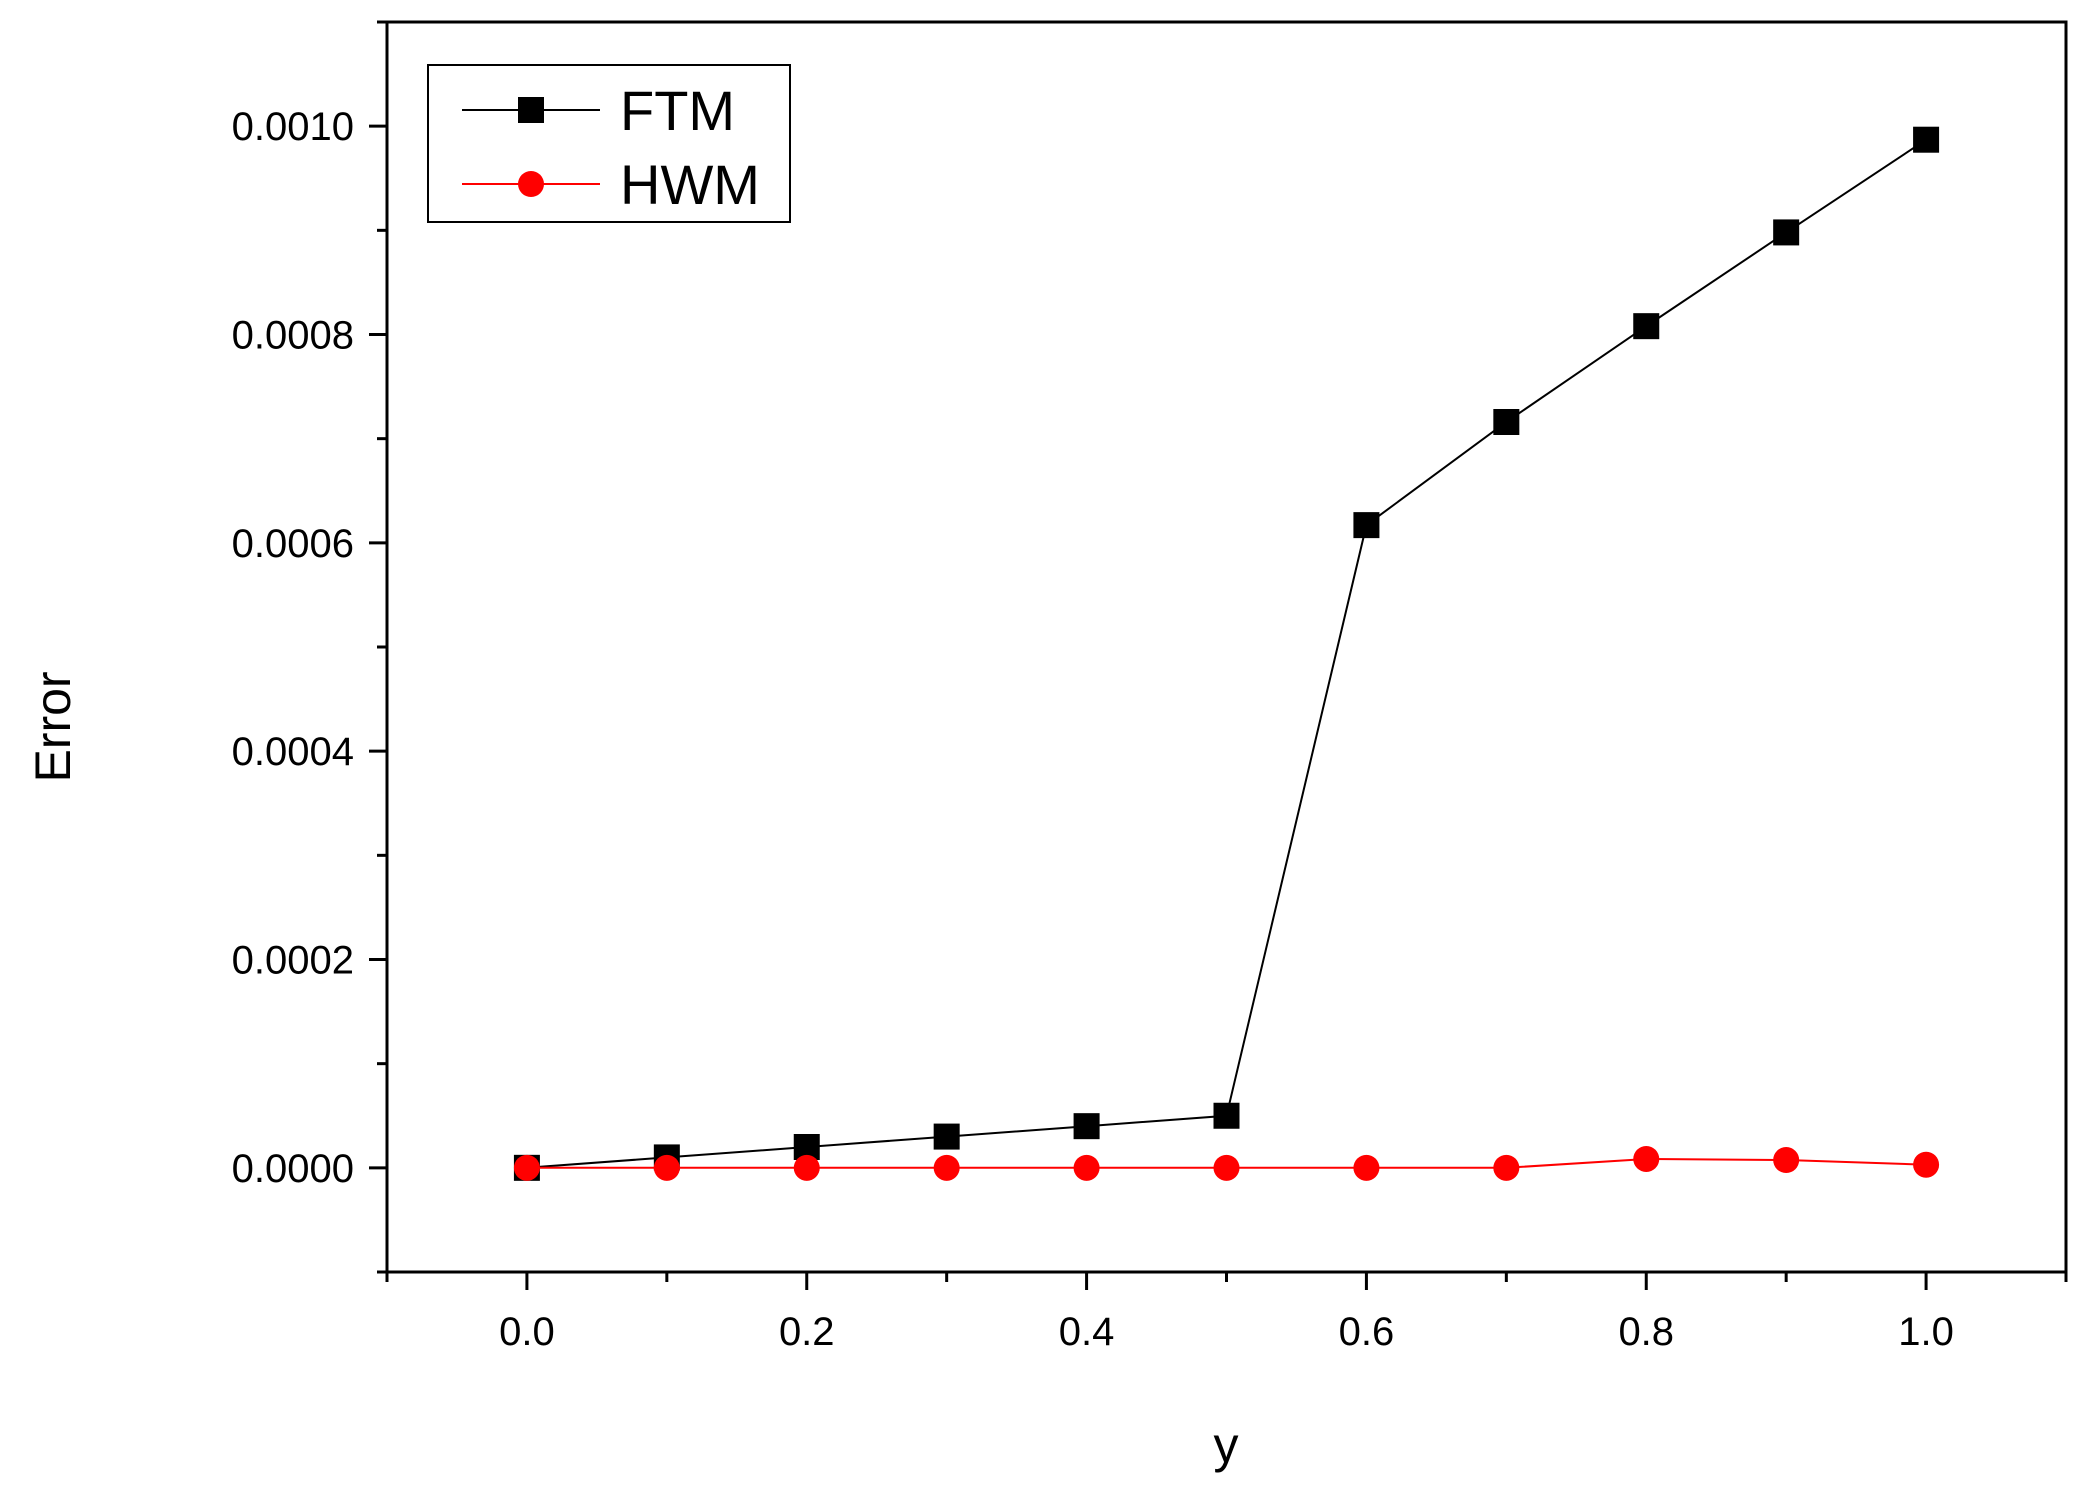 This screenshot has width=2094, height=1495. What do you see at coordinates (1226, 1445) in the screenshot?
I see `x-axis-label: y` at bounding box center [1226, 1445].